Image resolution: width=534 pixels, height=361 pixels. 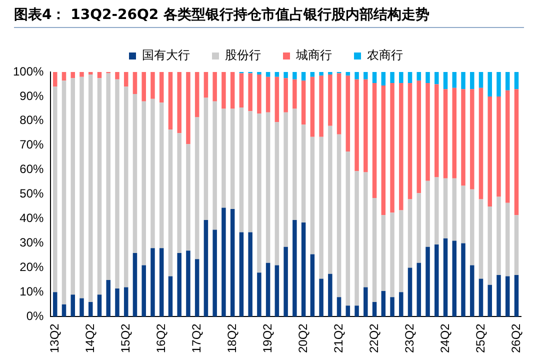 I want to click on y-tick-label: 50%, so click(x=32, y=193).